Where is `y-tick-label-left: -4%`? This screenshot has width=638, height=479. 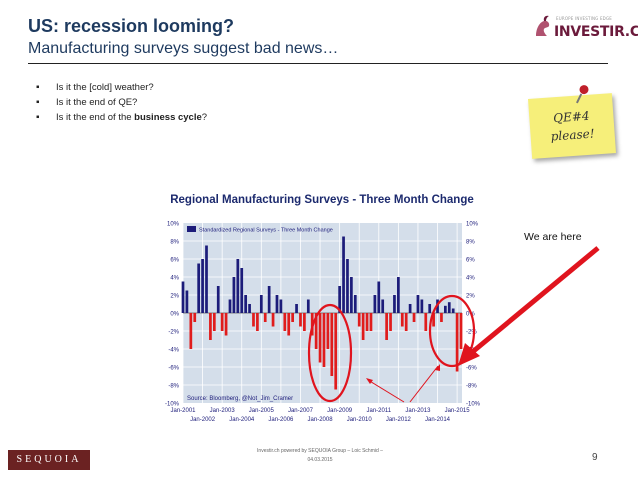 y-tick-label-left: -4% is located at coordinates (173, 351).